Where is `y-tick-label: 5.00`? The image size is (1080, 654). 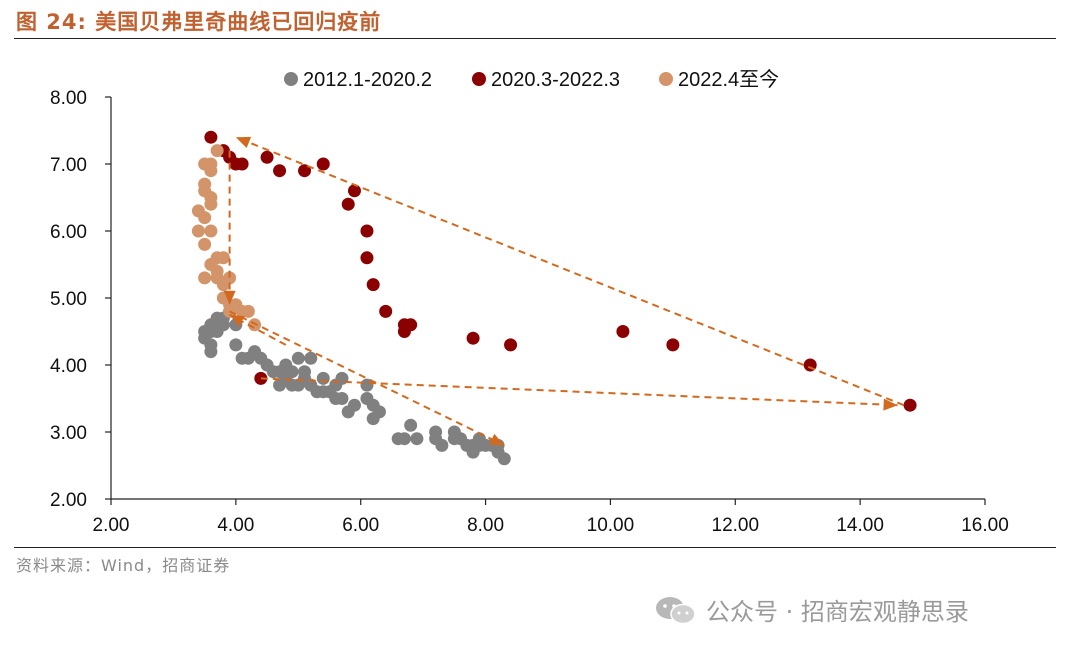 y-tick-label: 5.00 is located at coordinates (68, 299).